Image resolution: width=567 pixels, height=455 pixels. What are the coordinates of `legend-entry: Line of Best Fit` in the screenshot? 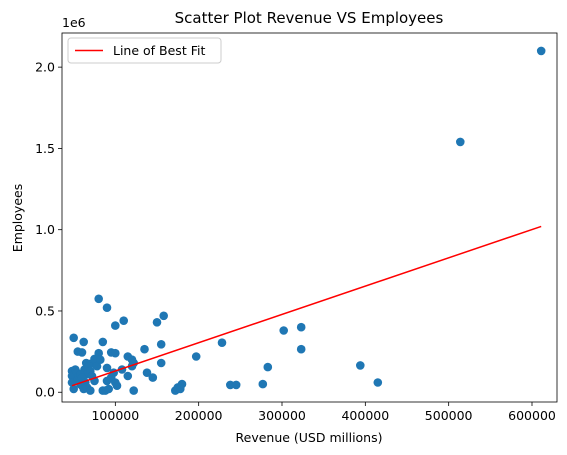 It's located at (159, 50).